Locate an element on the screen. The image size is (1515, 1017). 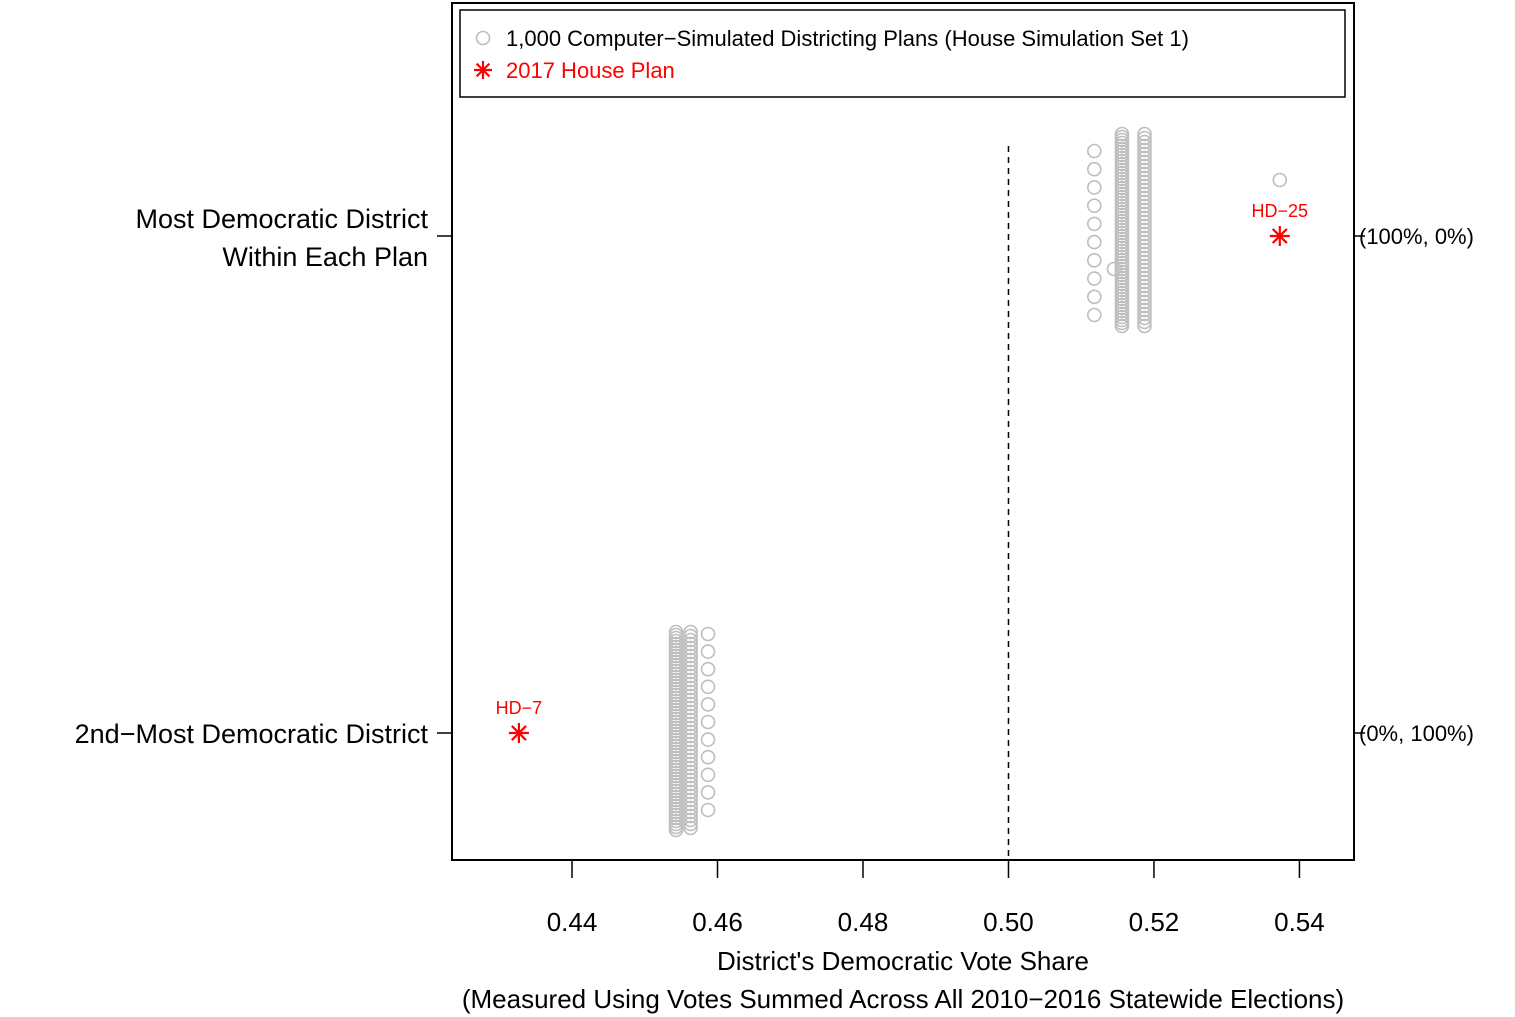
row-label-bottom: 2nd−Most Democratic District is located at coordinates (252, 734).